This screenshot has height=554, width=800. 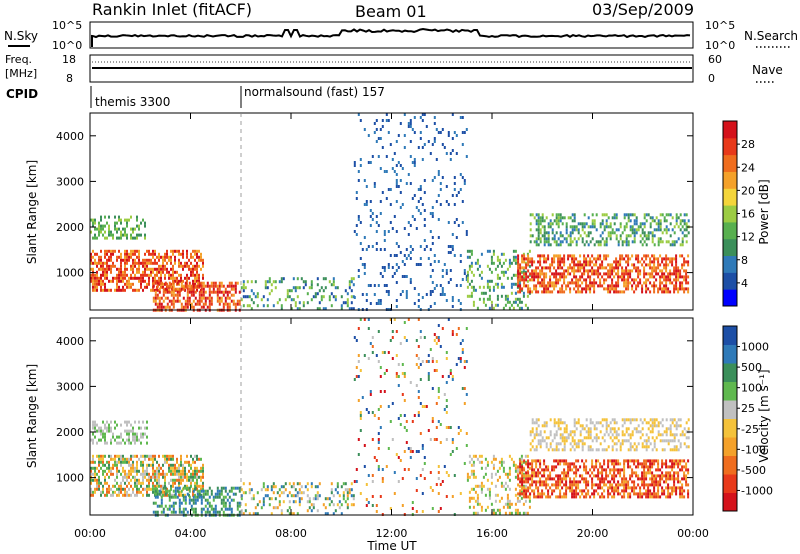 I want to click on beam-label: Beam 01, so click(x=391, y=11).